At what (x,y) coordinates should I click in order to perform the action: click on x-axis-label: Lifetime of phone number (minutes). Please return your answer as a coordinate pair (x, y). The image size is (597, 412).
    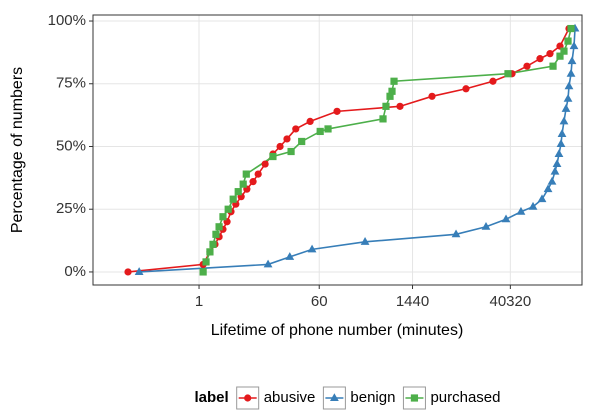
    Looking at the image, I should click on (337, 330).